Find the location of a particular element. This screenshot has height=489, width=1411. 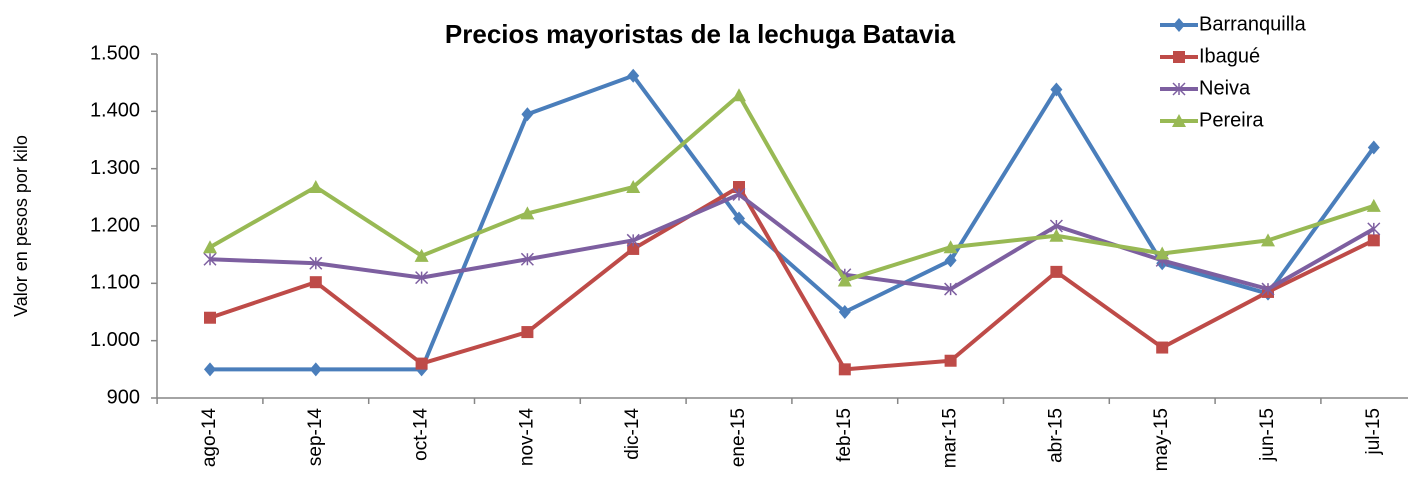

x-tick-label: sep-14 is located at coordinates (315, 437).